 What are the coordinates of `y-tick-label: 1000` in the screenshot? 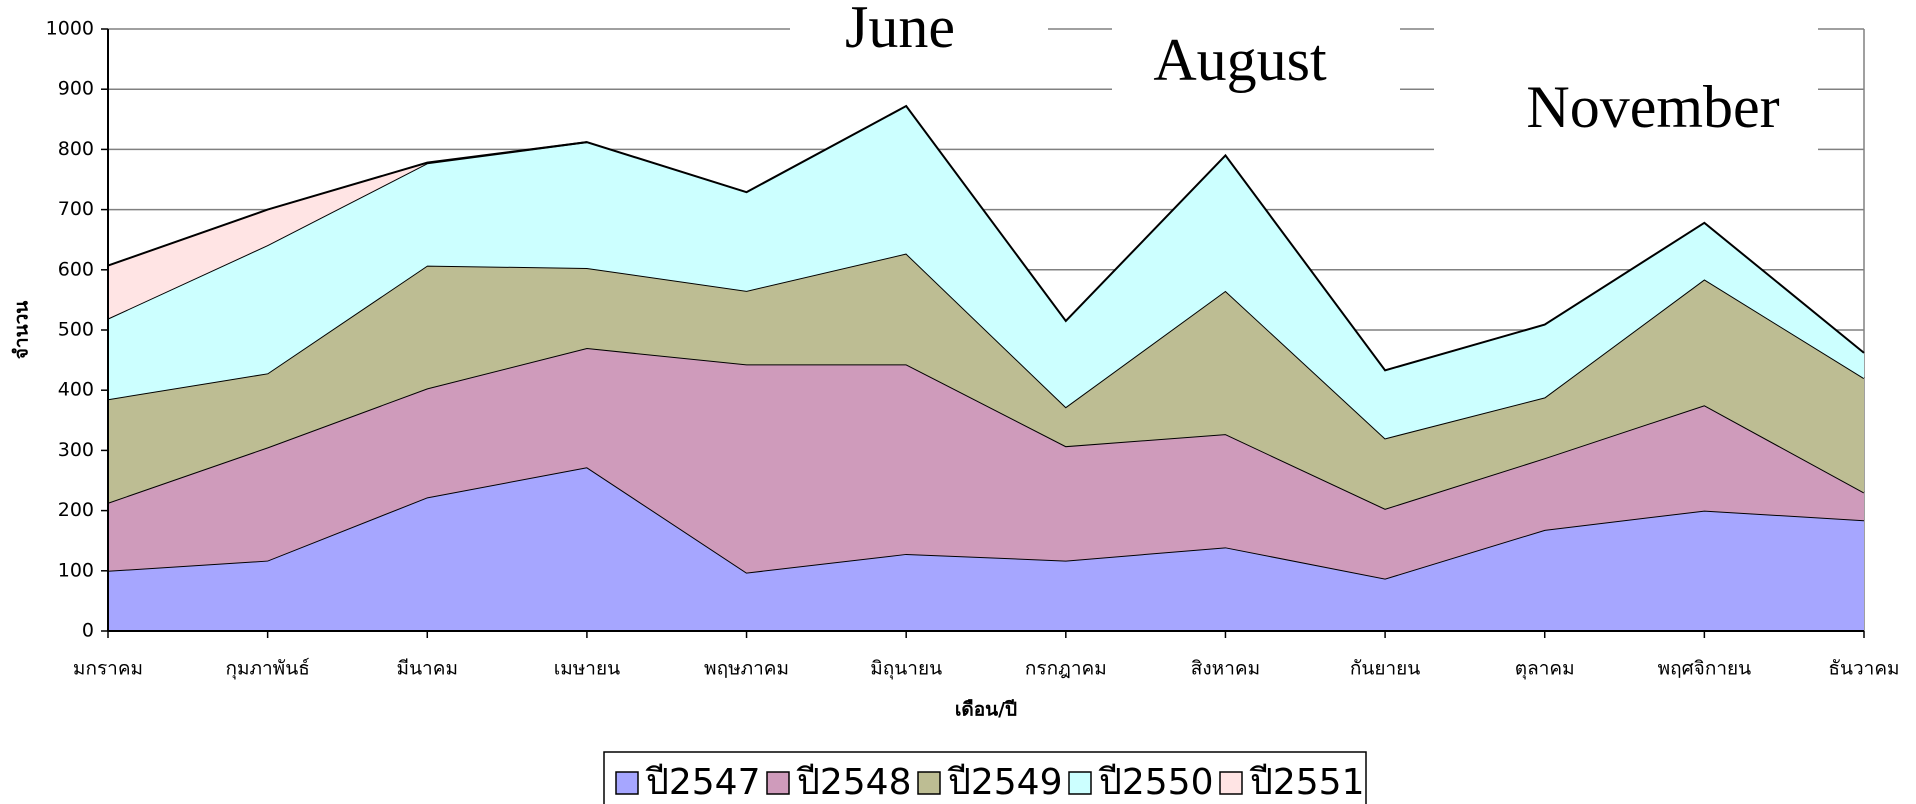 It's located at (70, 29).